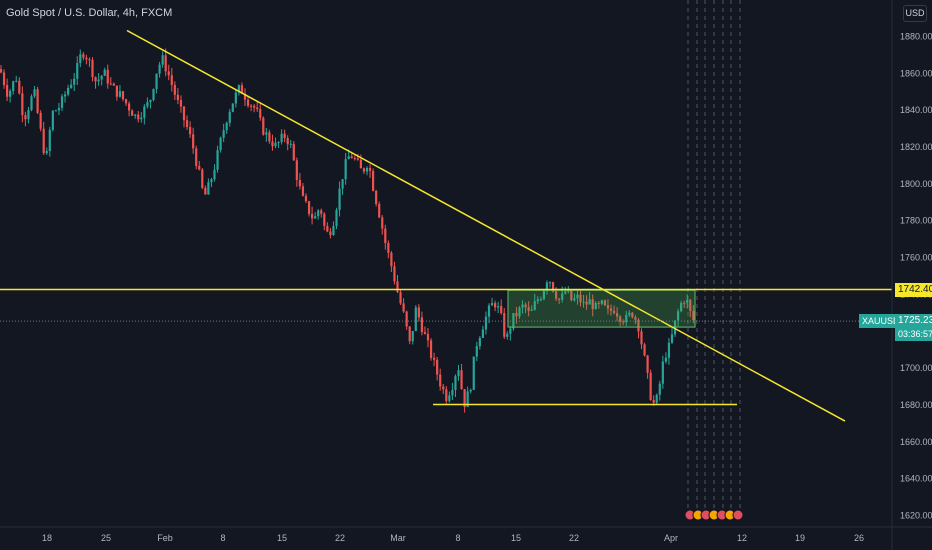 This screenshot has width=932, height=550. What do you see at coordinates (859, 538) in the screenshot?
I see `x-tick-label: 26` at bounding box center [859, 538].